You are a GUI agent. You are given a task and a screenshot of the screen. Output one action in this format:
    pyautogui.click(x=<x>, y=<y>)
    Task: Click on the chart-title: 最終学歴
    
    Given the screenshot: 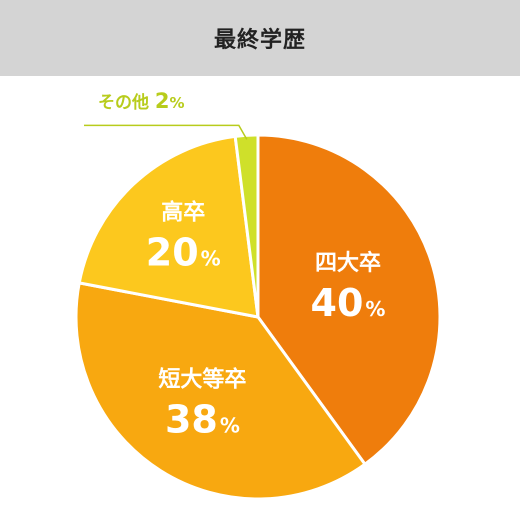 What is the action you would take?
    pyautogui.click(x=259, y=40)
    